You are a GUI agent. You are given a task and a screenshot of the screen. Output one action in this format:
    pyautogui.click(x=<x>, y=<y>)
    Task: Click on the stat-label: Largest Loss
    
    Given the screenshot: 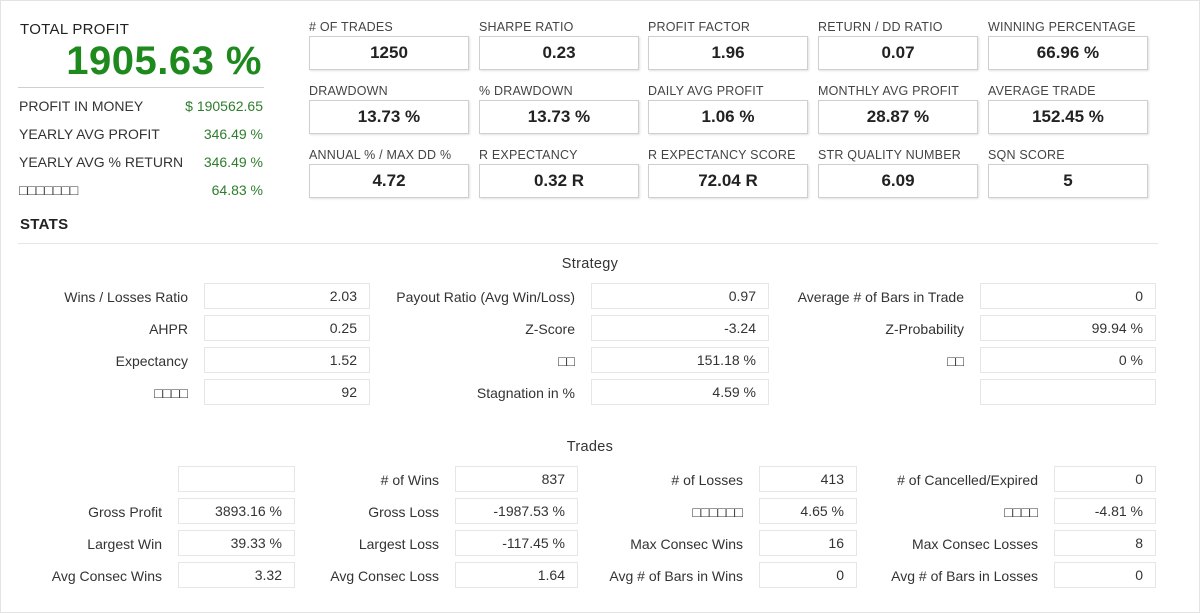 What is the action you would take?
    pyautogui.click(x=398, y=544)
    